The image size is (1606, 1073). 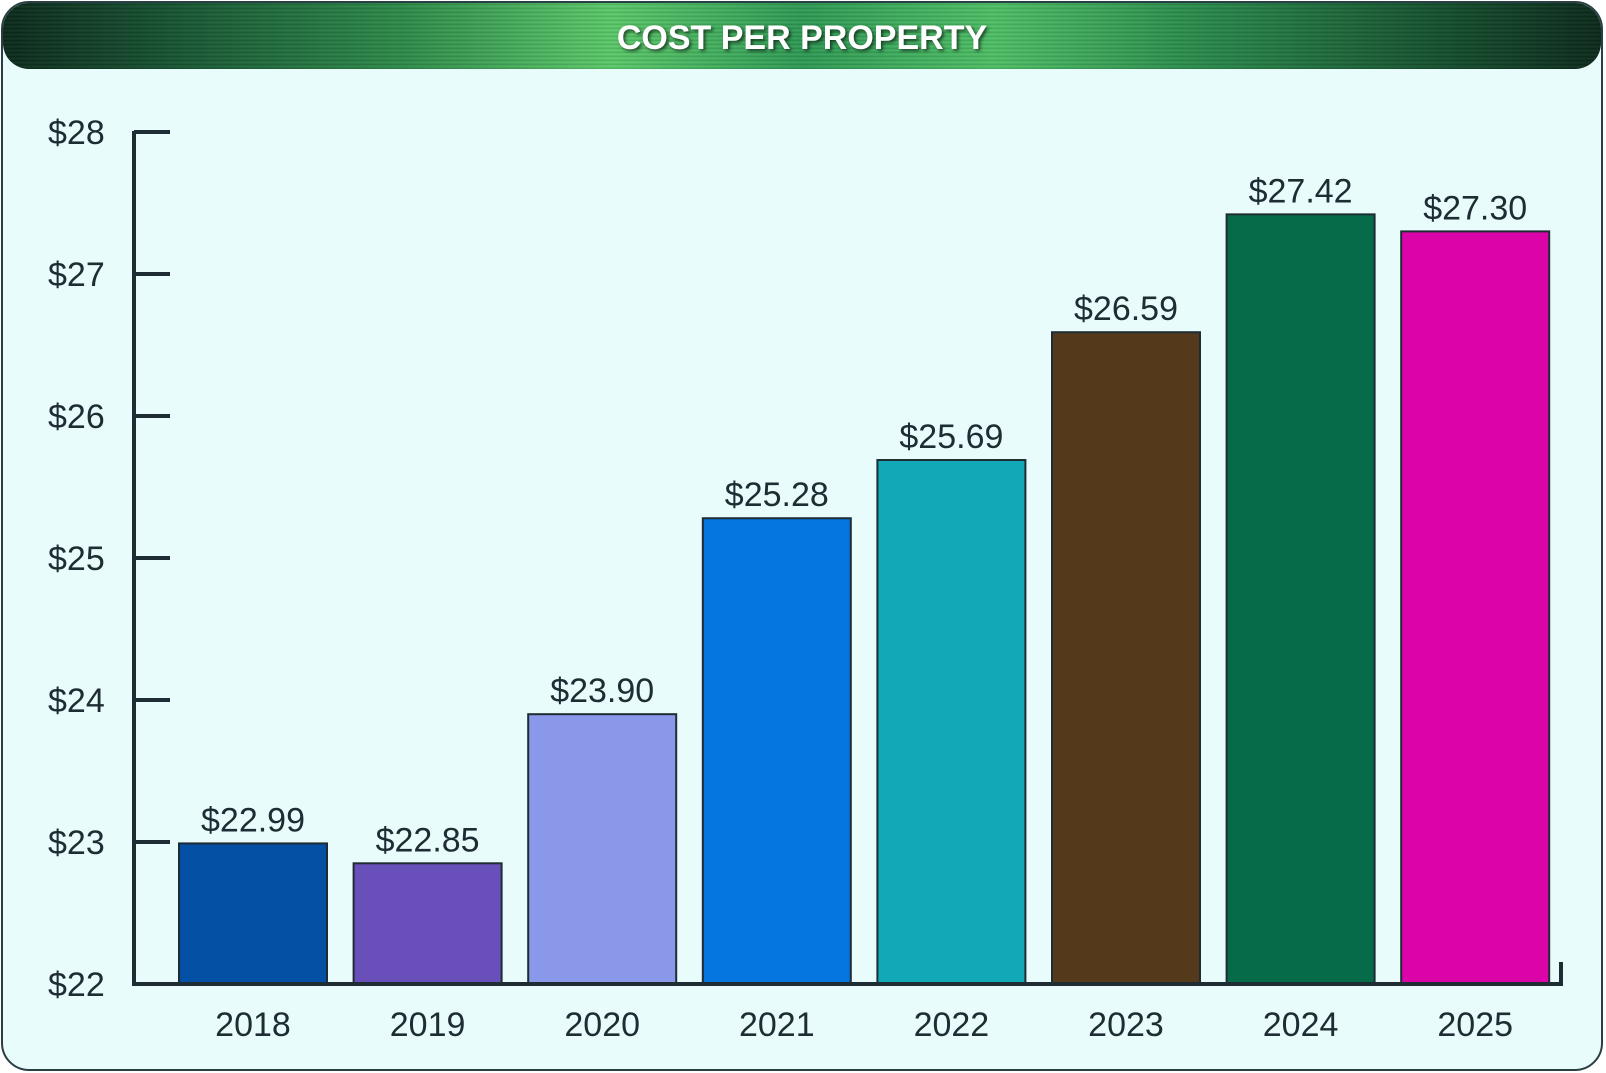 What do you see at coordinates (76, 985) in the screenshot?
I see `y-tick-label-22: $22` at bounding box center [76, 985].